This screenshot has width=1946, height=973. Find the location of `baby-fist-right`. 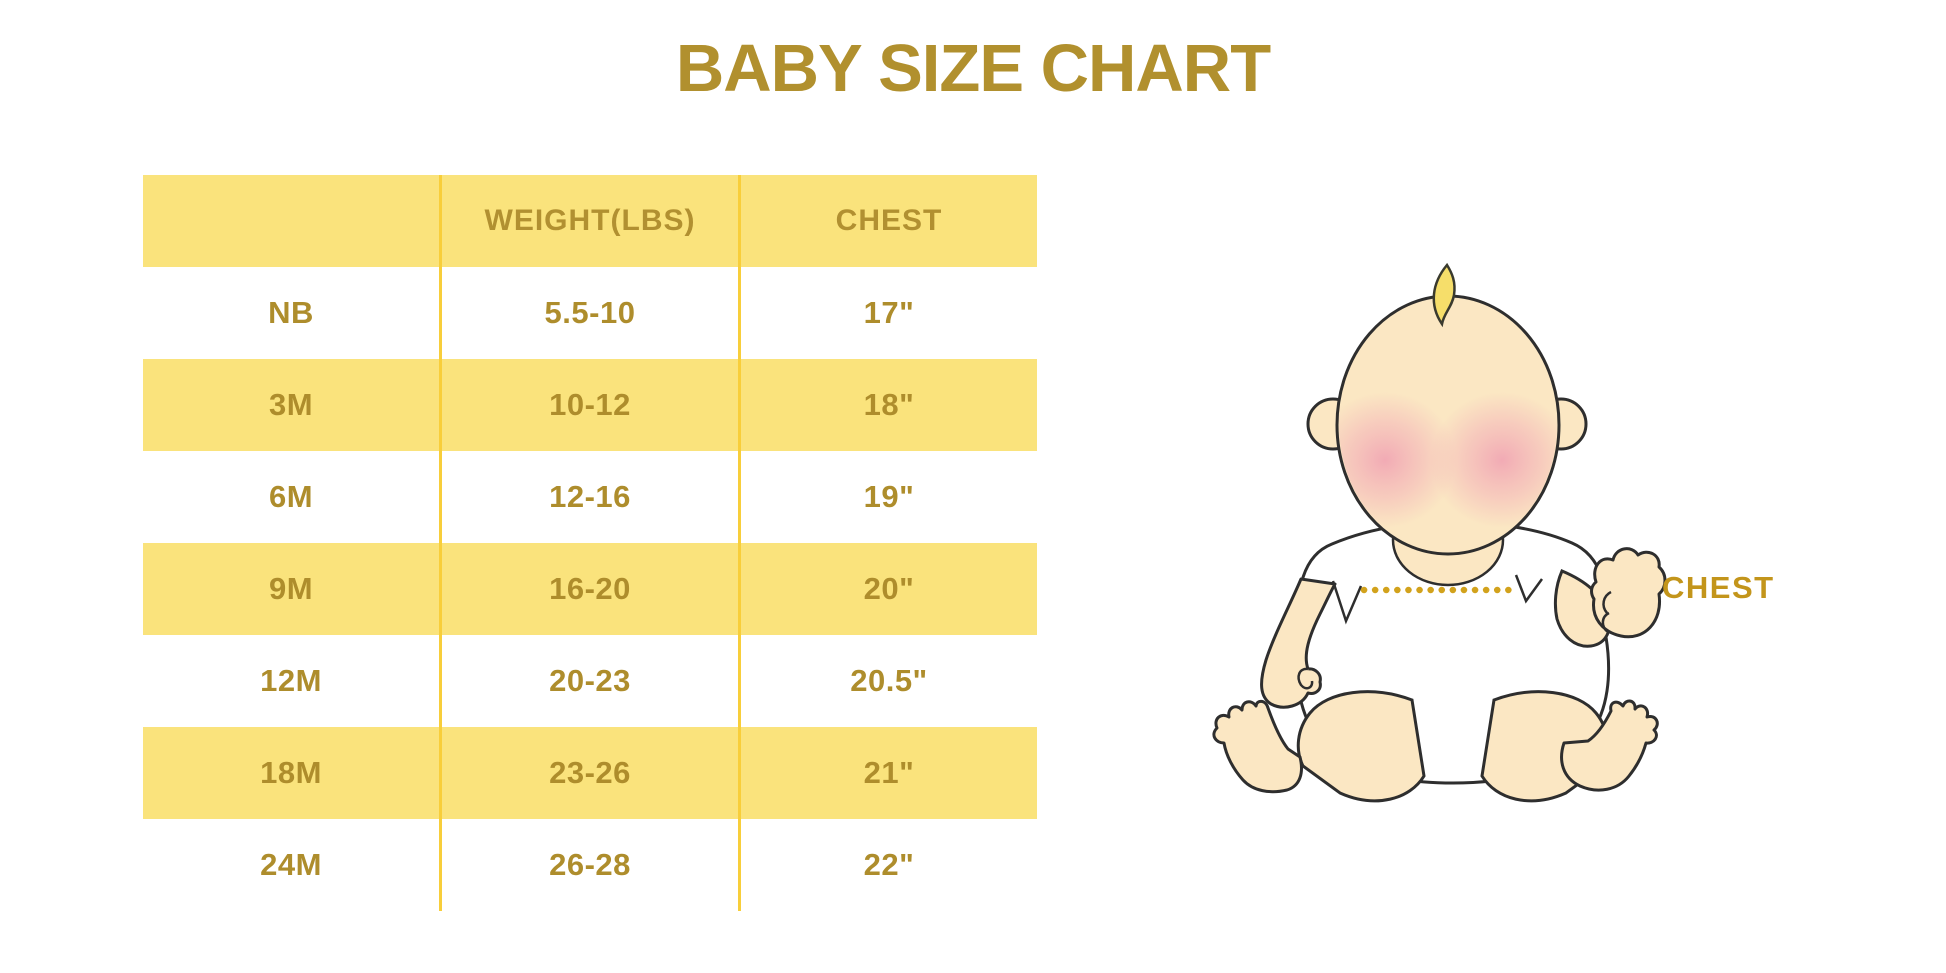

baby-fist-right is located at coordinates (1628, 593).